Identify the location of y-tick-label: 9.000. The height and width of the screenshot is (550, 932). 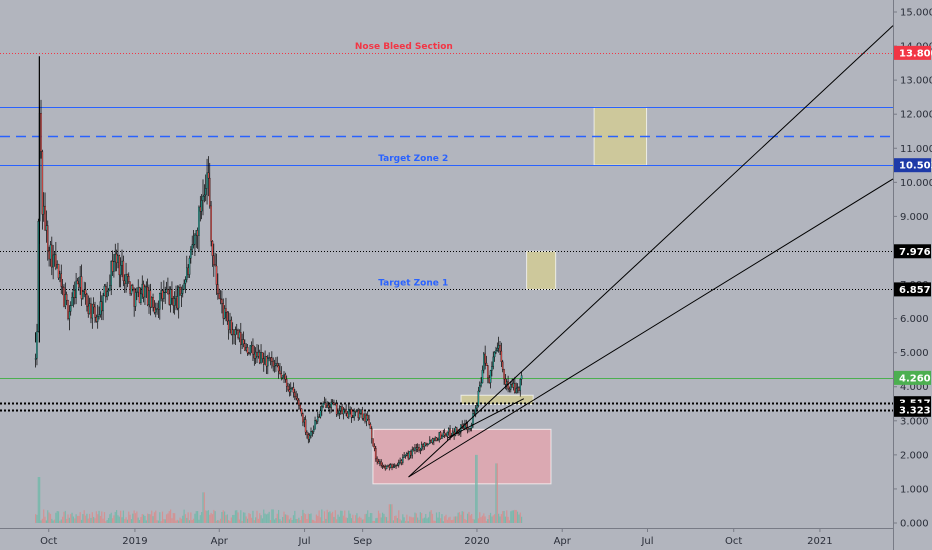
(914, 217).